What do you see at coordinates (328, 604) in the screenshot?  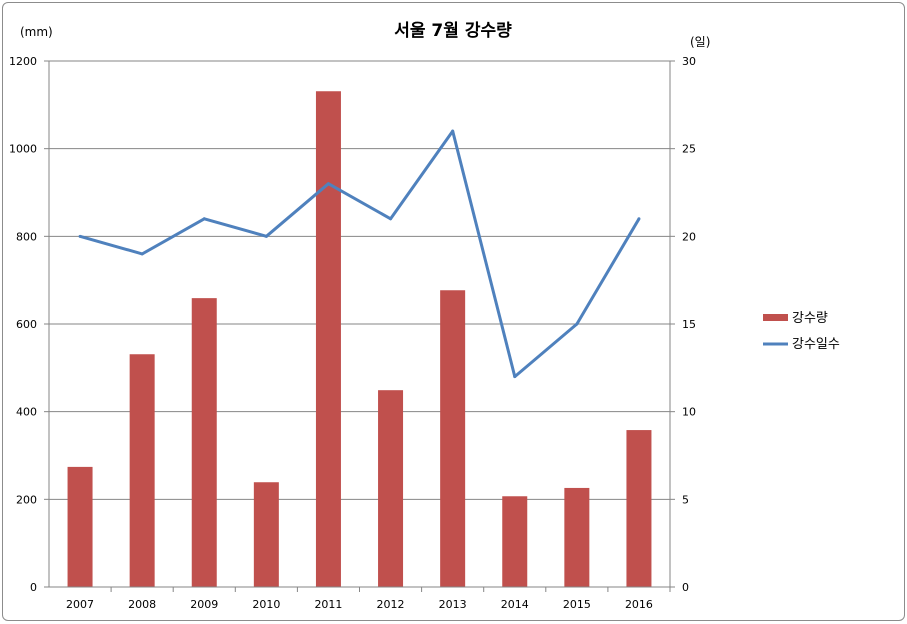 I see `x-tick-label: 2011` at bounding box center [328, 604].